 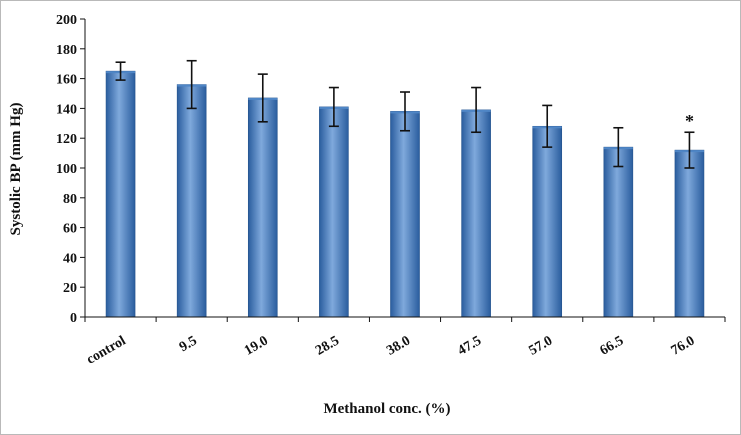 What do you see at coordinates (66, 80) in the screenshot?
I see `y-tick-label: 160` at bounding box center [66, 80].